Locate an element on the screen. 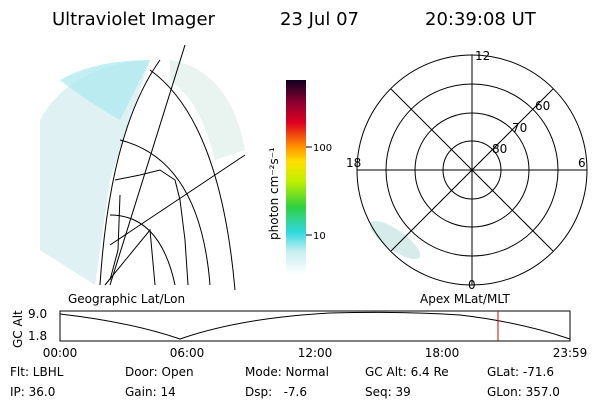 This screenshot has width=600, height=400. status-field: Door: Open is located at coordinates (159, 372).